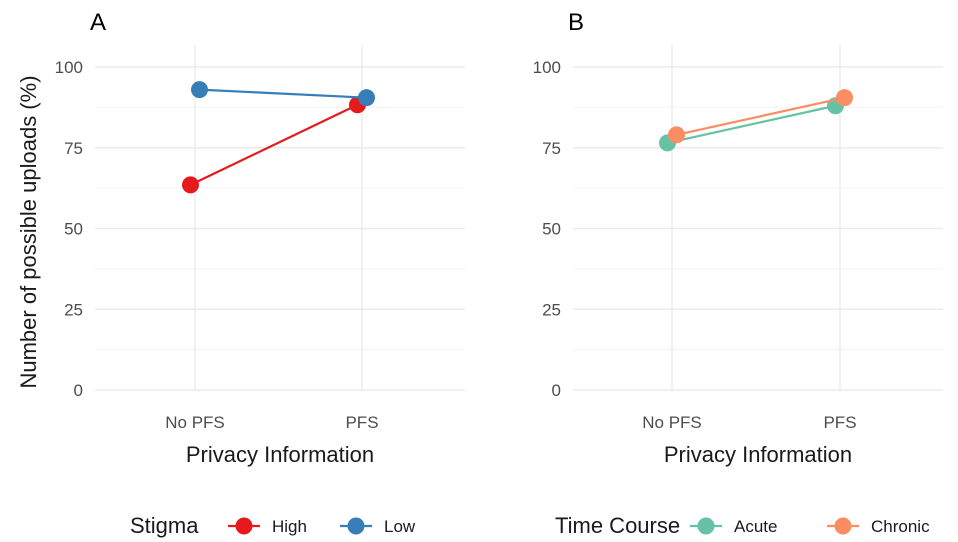 The width and height of the screenshot is (958, 542). I want to click on legend-label: High, so click(289, 526).